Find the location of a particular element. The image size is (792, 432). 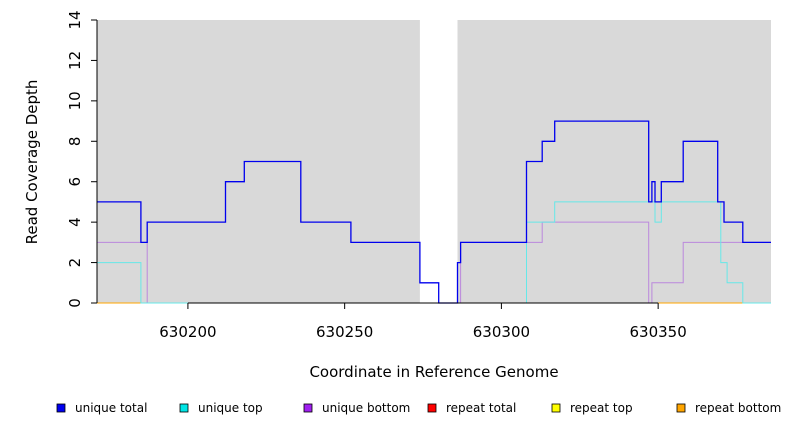

legend-item-unique-top: unique top is located at coordinates (221, 408).